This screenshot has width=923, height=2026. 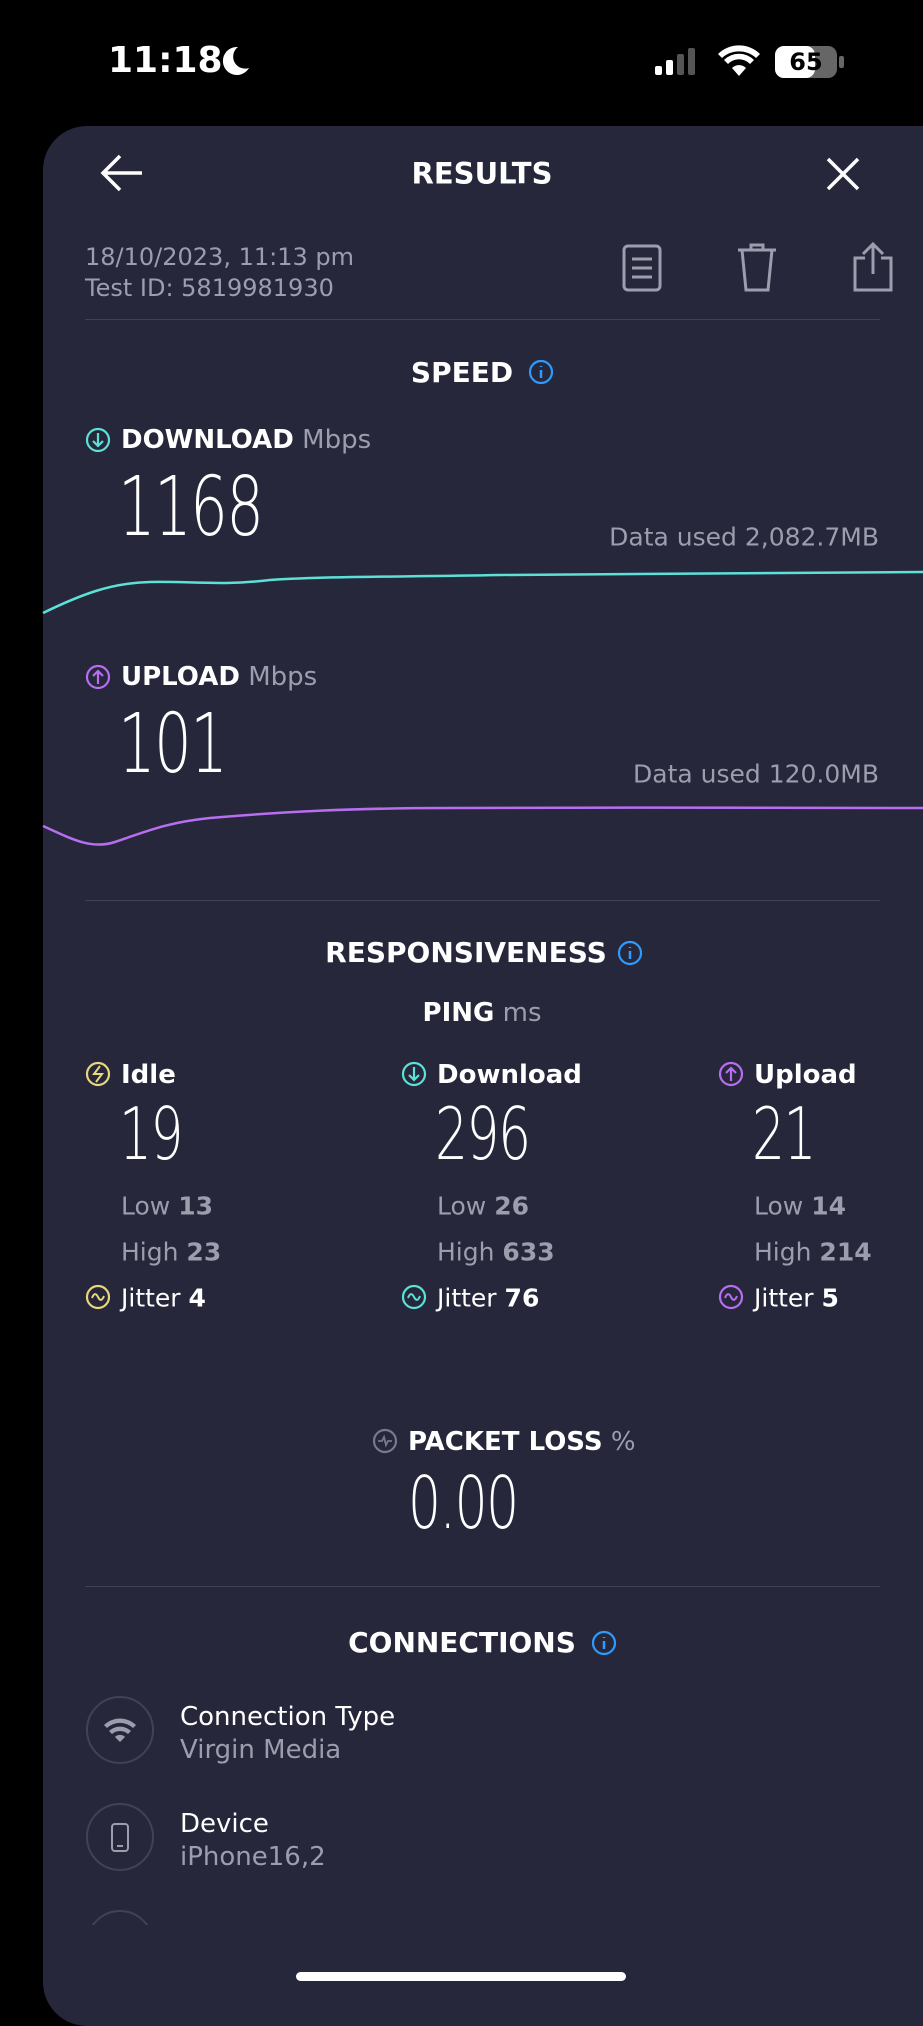 What do you see at coordinates (385, 1441) in the screenshot?
I see `packet-loss-icon` at bounding box center [385, 1441].